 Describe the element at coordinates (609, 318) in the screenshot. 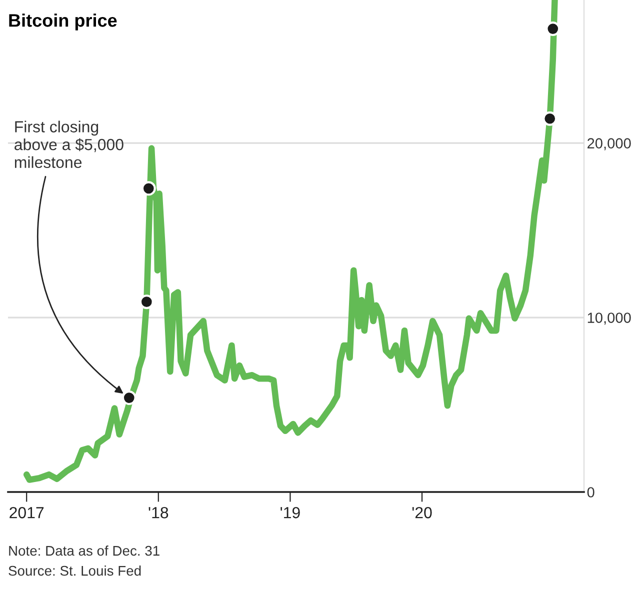

I see `y-tick-label: 10,000` at that location.